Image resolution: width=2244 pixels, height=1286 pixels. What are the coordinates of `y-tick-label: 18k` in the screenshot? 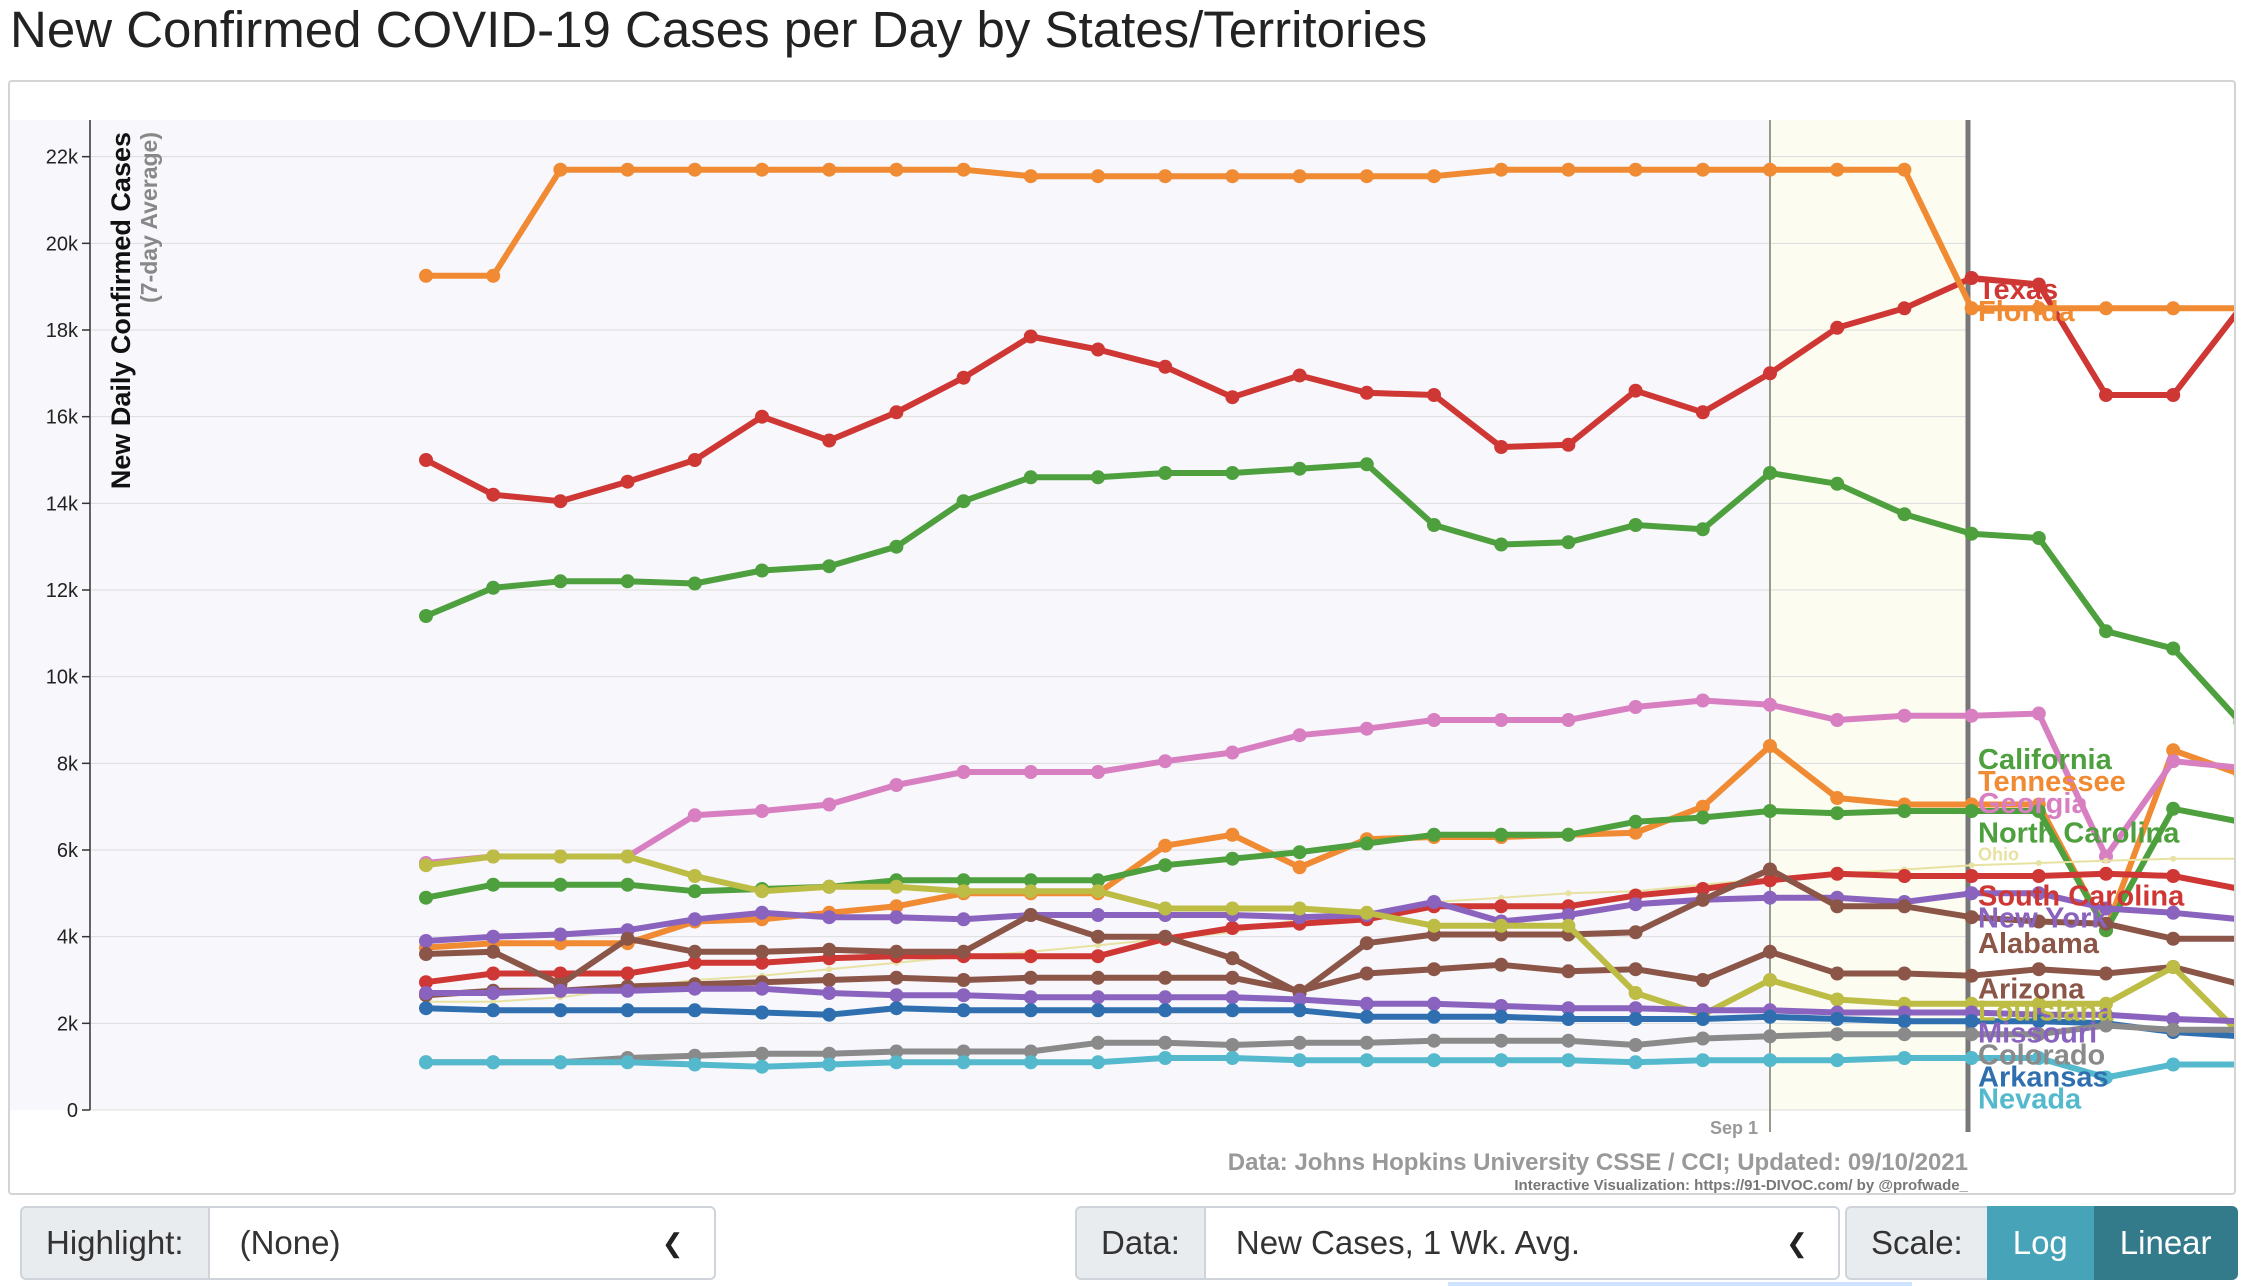 It's located at (62, 331).